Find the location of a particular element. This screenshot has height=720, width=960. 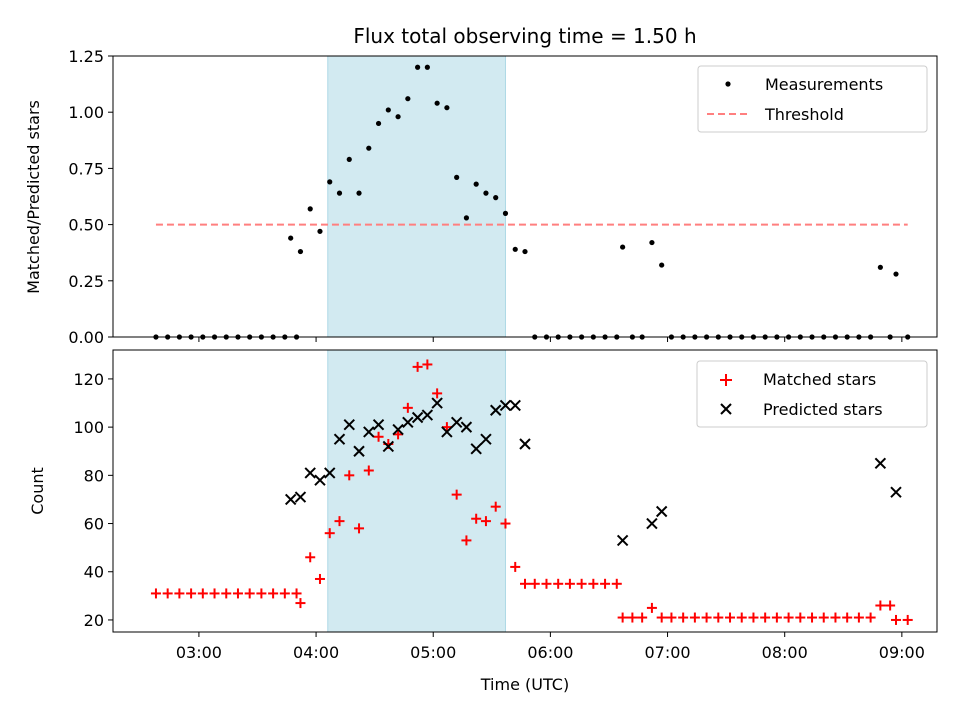

legend: Measurements Threshold is located at coordinates (812, 99).